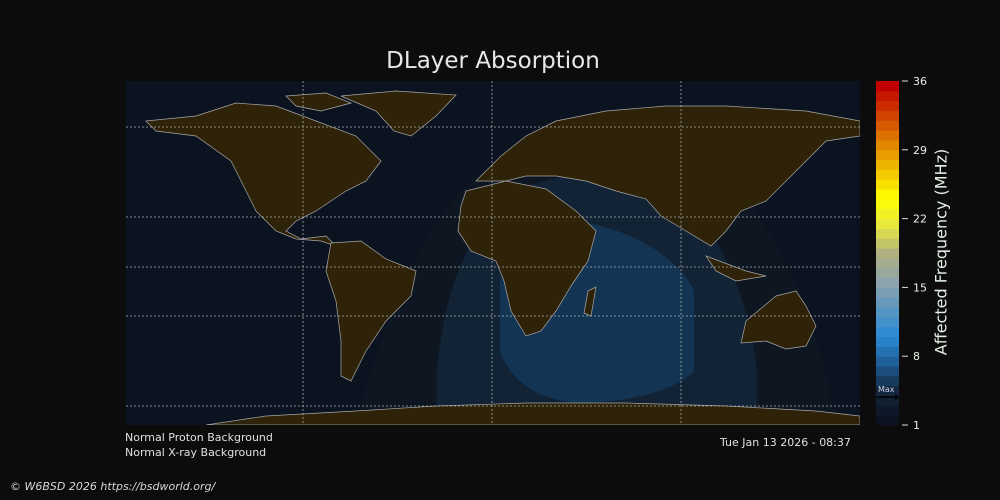  I want to click on colorbar-tick-label: 22, so click(920, 219).